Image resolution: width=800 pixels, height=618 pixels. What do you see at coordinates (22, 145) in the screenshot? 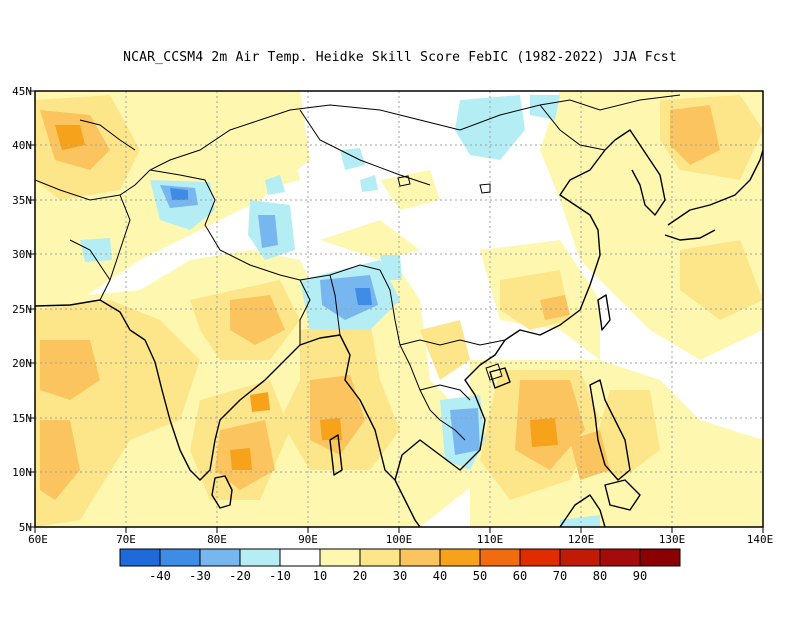
I see `lat-label-40n: 40N` at bounding box center [22, 145].